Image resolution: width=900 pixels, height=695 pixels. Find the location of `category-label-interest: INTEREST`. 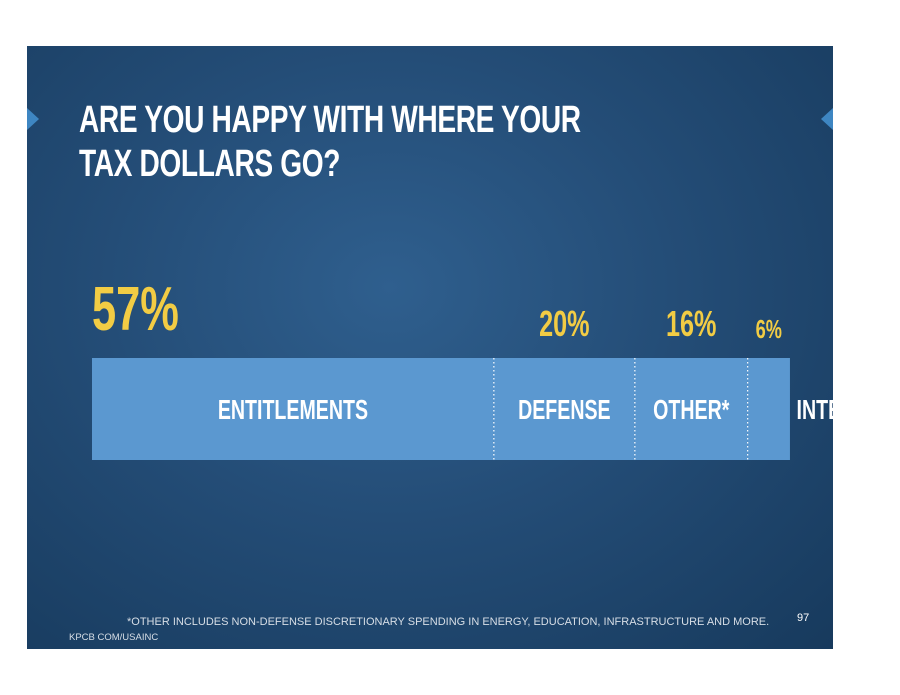

category-label-interest: INTEREST is located at coordinates (815, 410).